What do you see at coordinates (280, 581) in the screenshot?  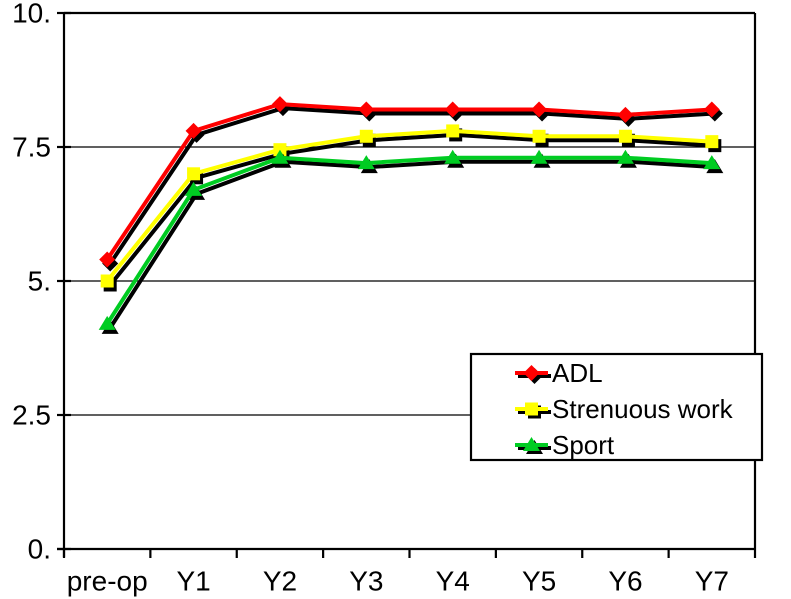 I see `x-tick-label: Y2` at bounding box center [280, 581].